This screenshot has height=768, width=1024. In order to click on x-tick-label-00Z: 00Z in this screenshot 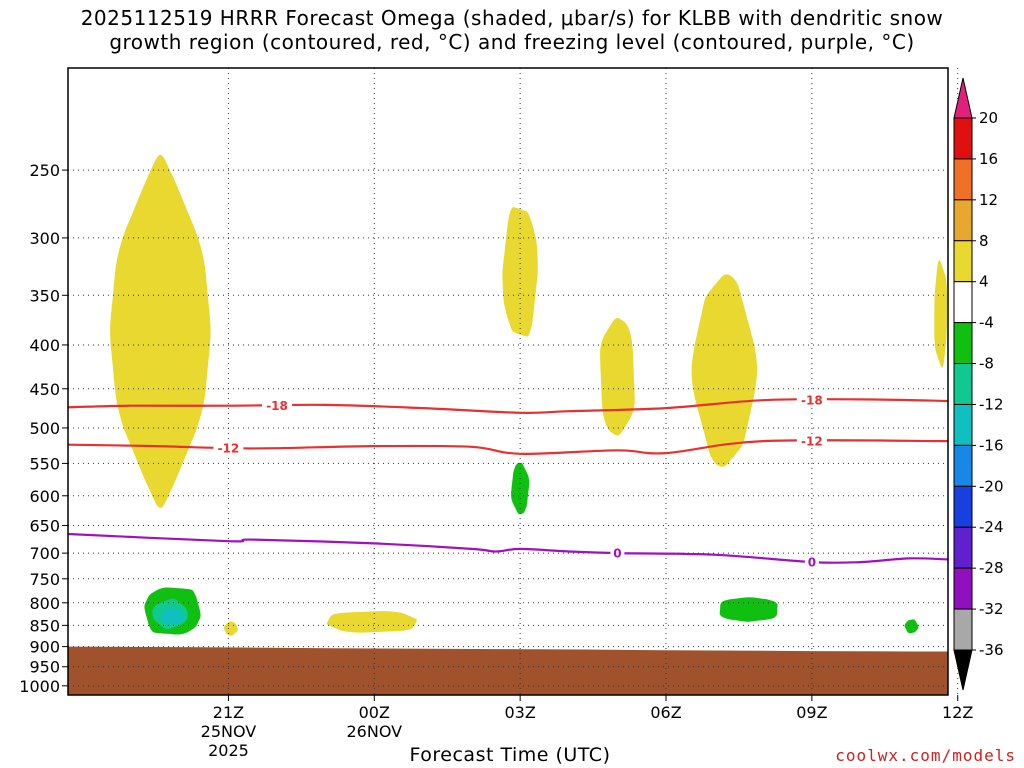, I will do `click(374, 712)`.